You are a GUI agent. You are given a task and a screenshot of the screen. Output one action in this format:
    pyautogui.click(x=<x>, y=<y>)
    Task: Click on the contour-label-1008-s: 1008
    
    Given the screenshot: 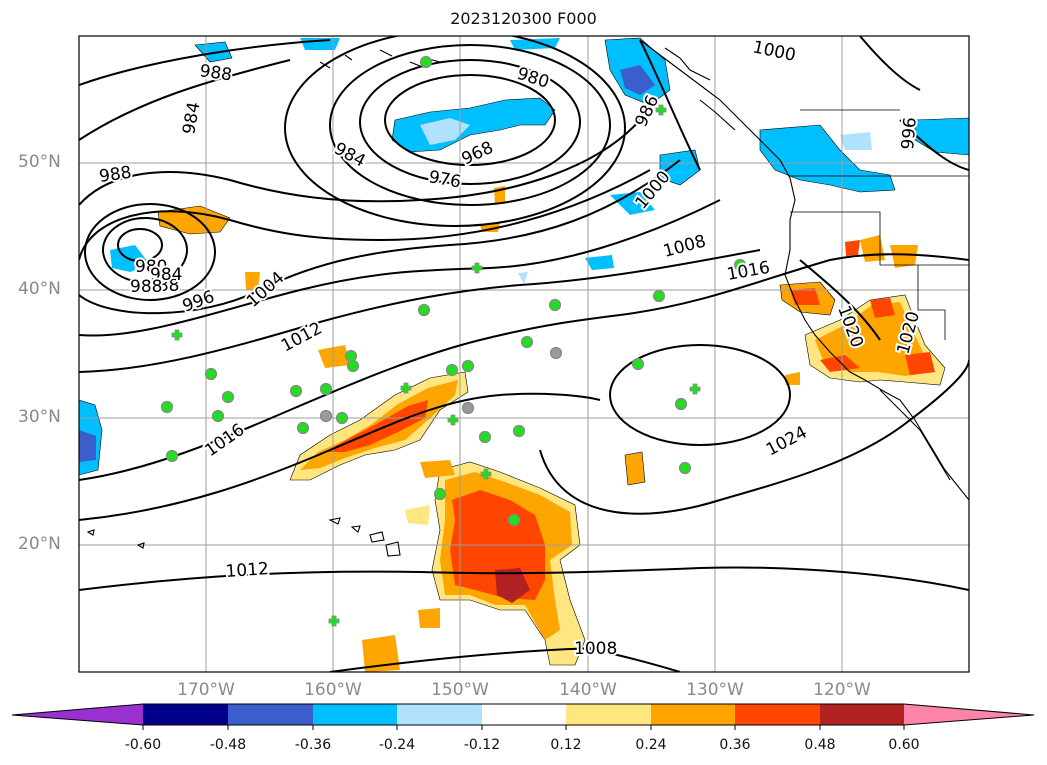 What is the action you would take?
    pyautogui.click(x=595, y=649)
    